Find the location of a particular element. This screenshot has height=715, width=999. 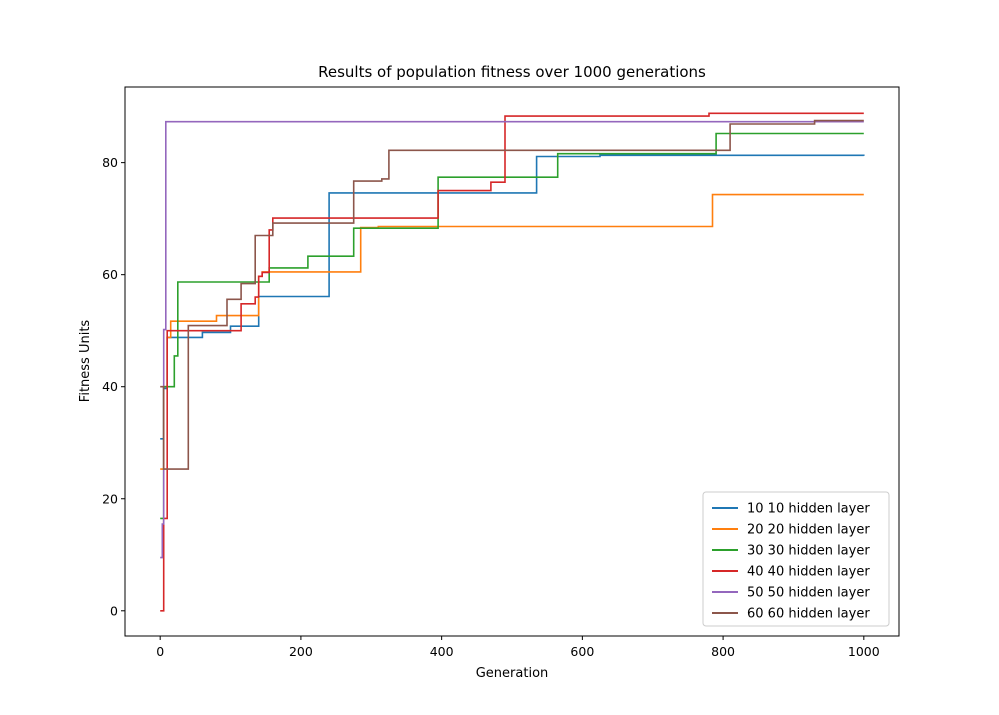

x-tick-label: 800 is located at coordinates (723, 651).